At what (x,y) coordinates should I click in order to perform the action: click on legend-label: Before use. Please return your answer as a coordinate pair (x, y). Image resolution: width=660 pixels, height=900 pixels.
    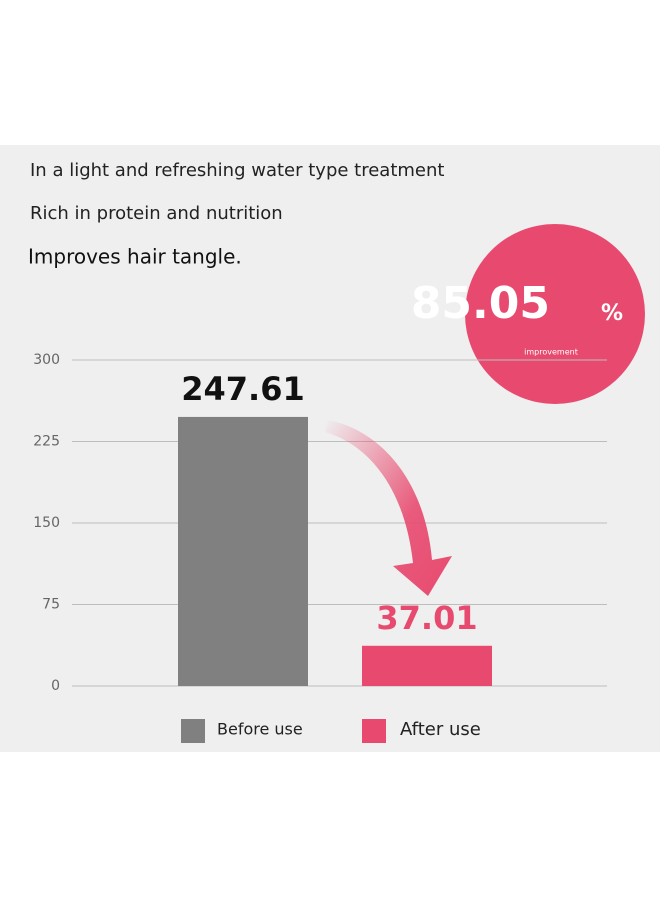
    Looking at the image, I should click on (260, 729).